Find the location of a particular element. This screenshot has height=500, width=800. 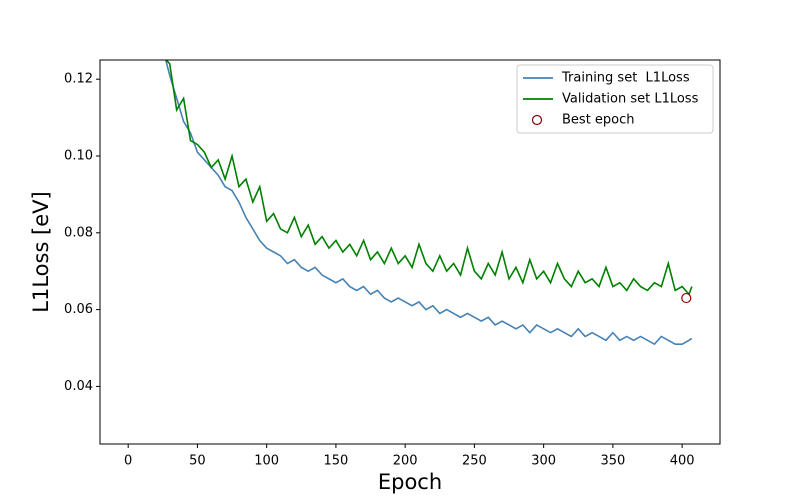

legend-label: Training set L1Loss is located at coordinates (625, 78).